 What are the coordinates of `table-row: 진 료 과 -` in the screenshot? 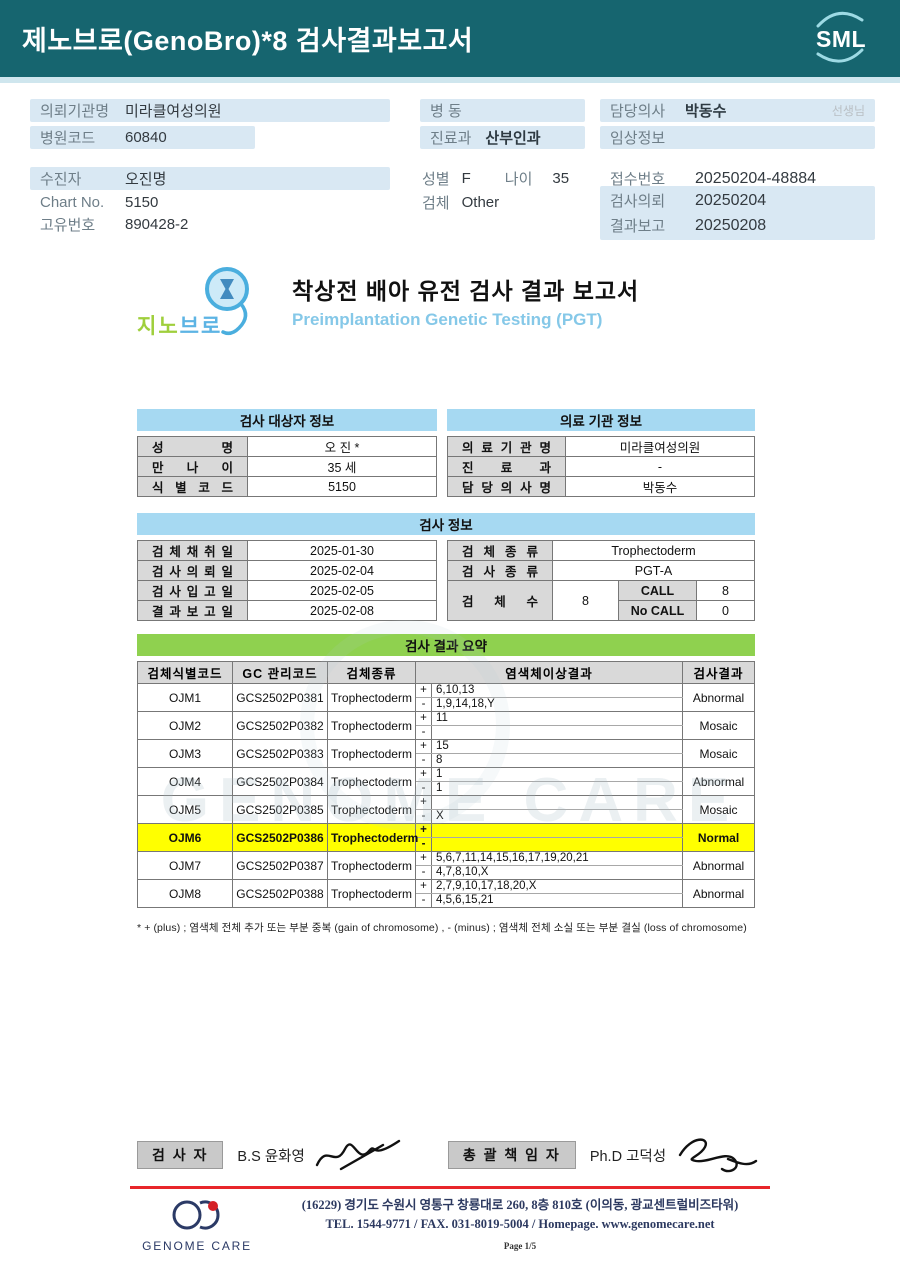 It's located at (601, 466).